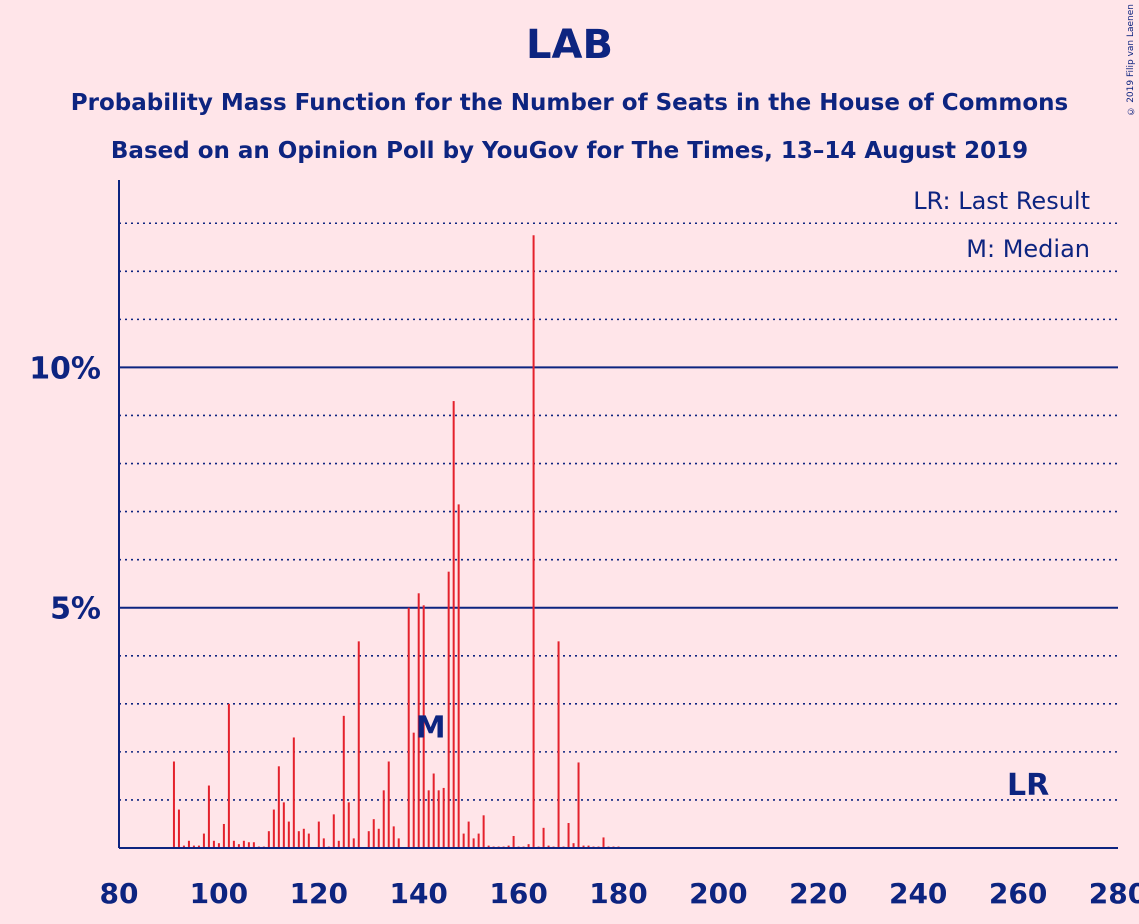  What do you see at coordinates (75, 609) in the screenshot?
I see `y-tick-label: 5%` at bounding box center [75, 609].